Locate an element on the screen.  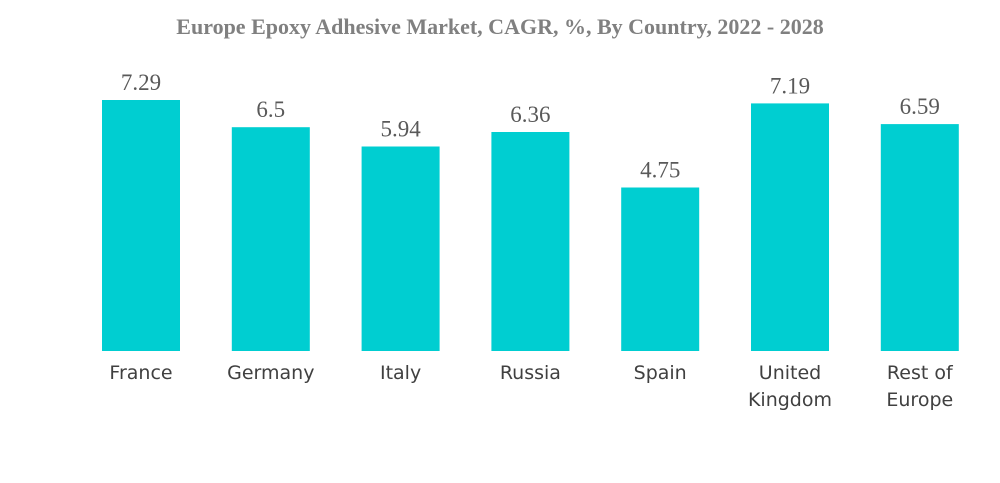
x-tick-label: United is located at coordinates (790, 373).